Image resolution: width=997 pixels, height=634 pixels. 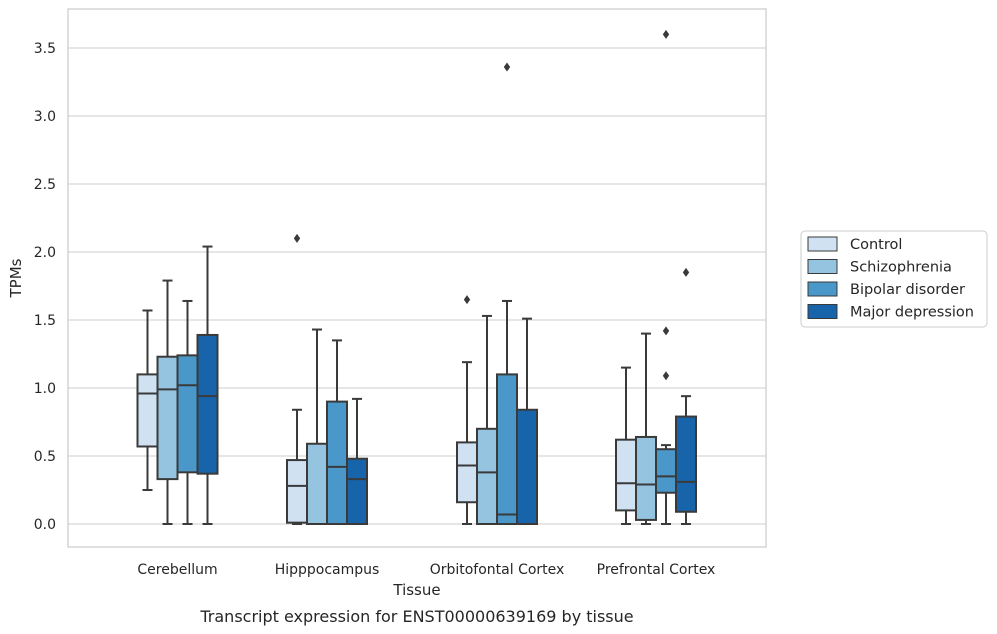 What do you see at coordinates (45, 49) in the screenshot?
I see `y-tick-label: 3.5` at bounding box center [45, 49].